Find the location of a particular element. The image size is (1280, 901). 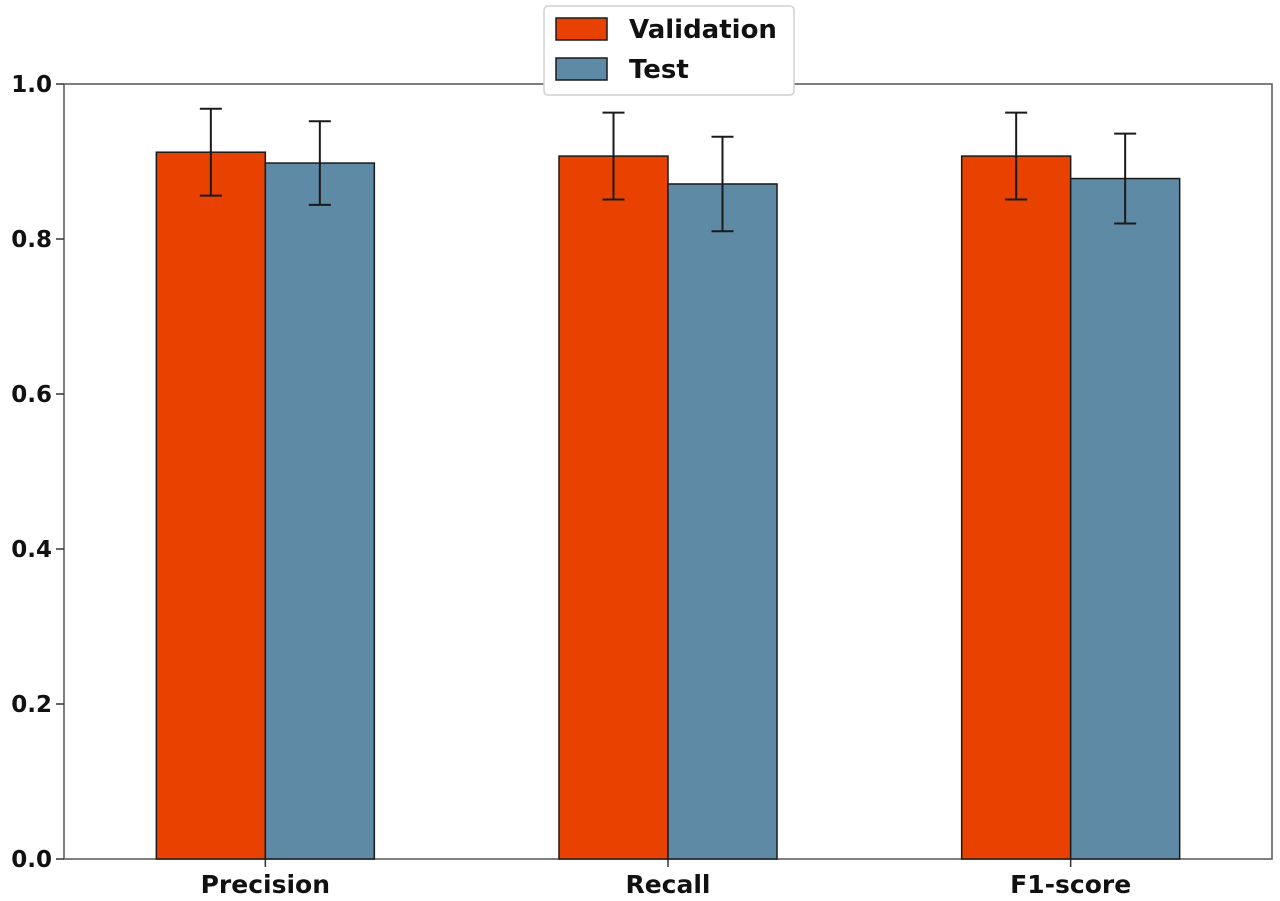

legend-swatch-validation is located at coordinates (581, 29).